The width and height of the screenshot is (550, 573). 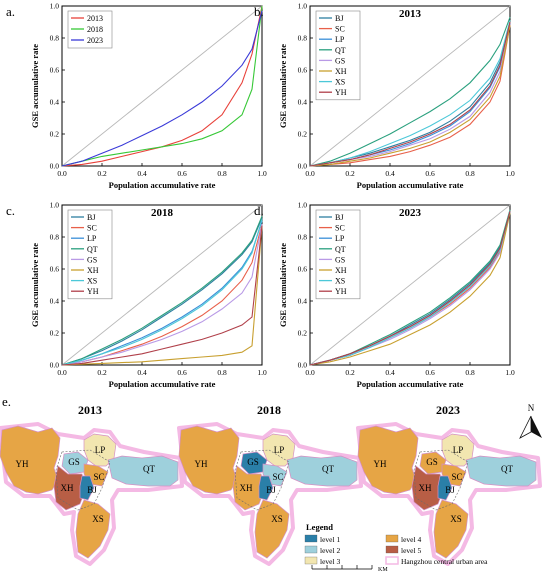 I want to click on legend-item-label: Hangzhou central urban area, so click(x=444, y=561).